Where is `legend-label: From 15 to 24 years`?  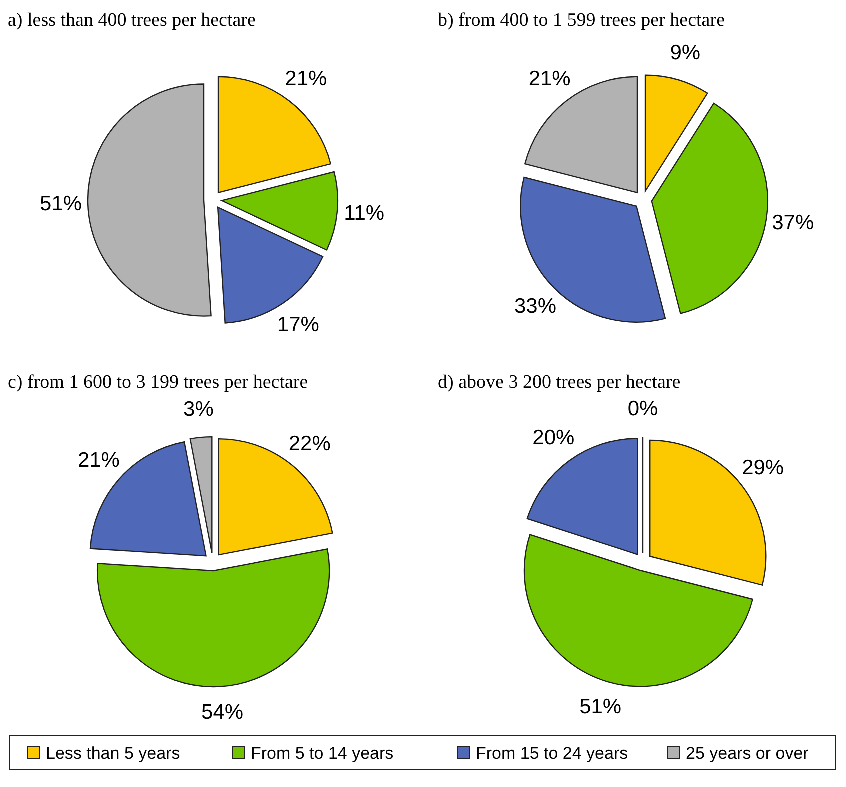
legend-label: From 15 to 24 years is located at coordinates (552, 753).